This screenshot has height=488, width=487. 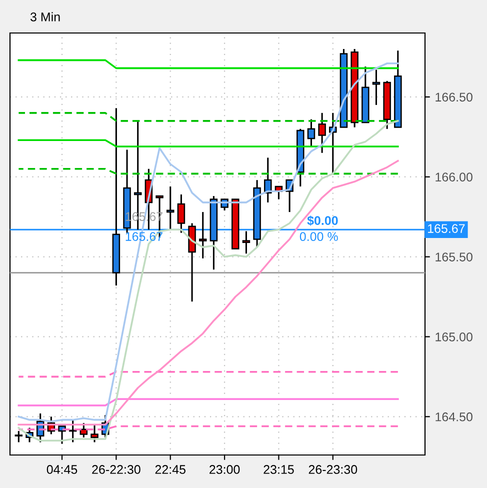 I want to click on y-tick-label: 164.50, so click(x=454, y=417).